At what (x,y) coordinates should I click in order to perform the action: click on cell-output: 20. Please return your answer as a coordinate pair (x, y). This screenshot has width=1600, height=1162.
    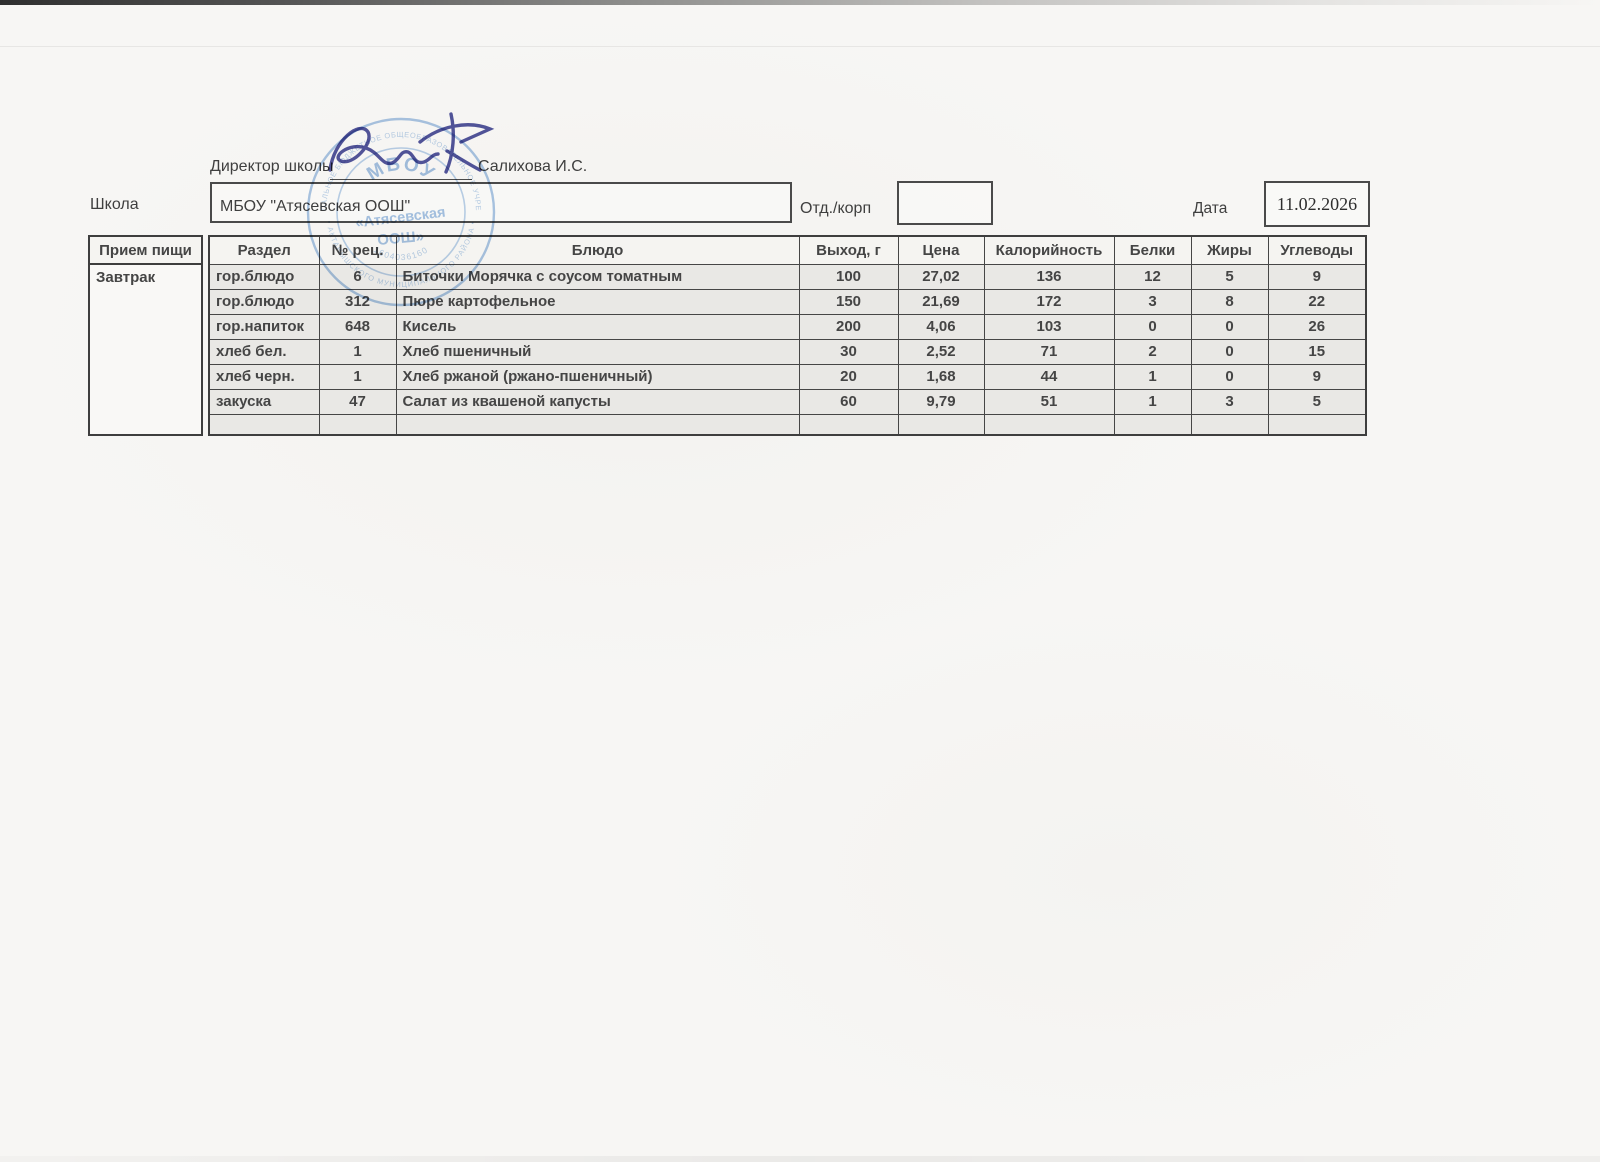
    Looking at the image, I should click on (848, 376).